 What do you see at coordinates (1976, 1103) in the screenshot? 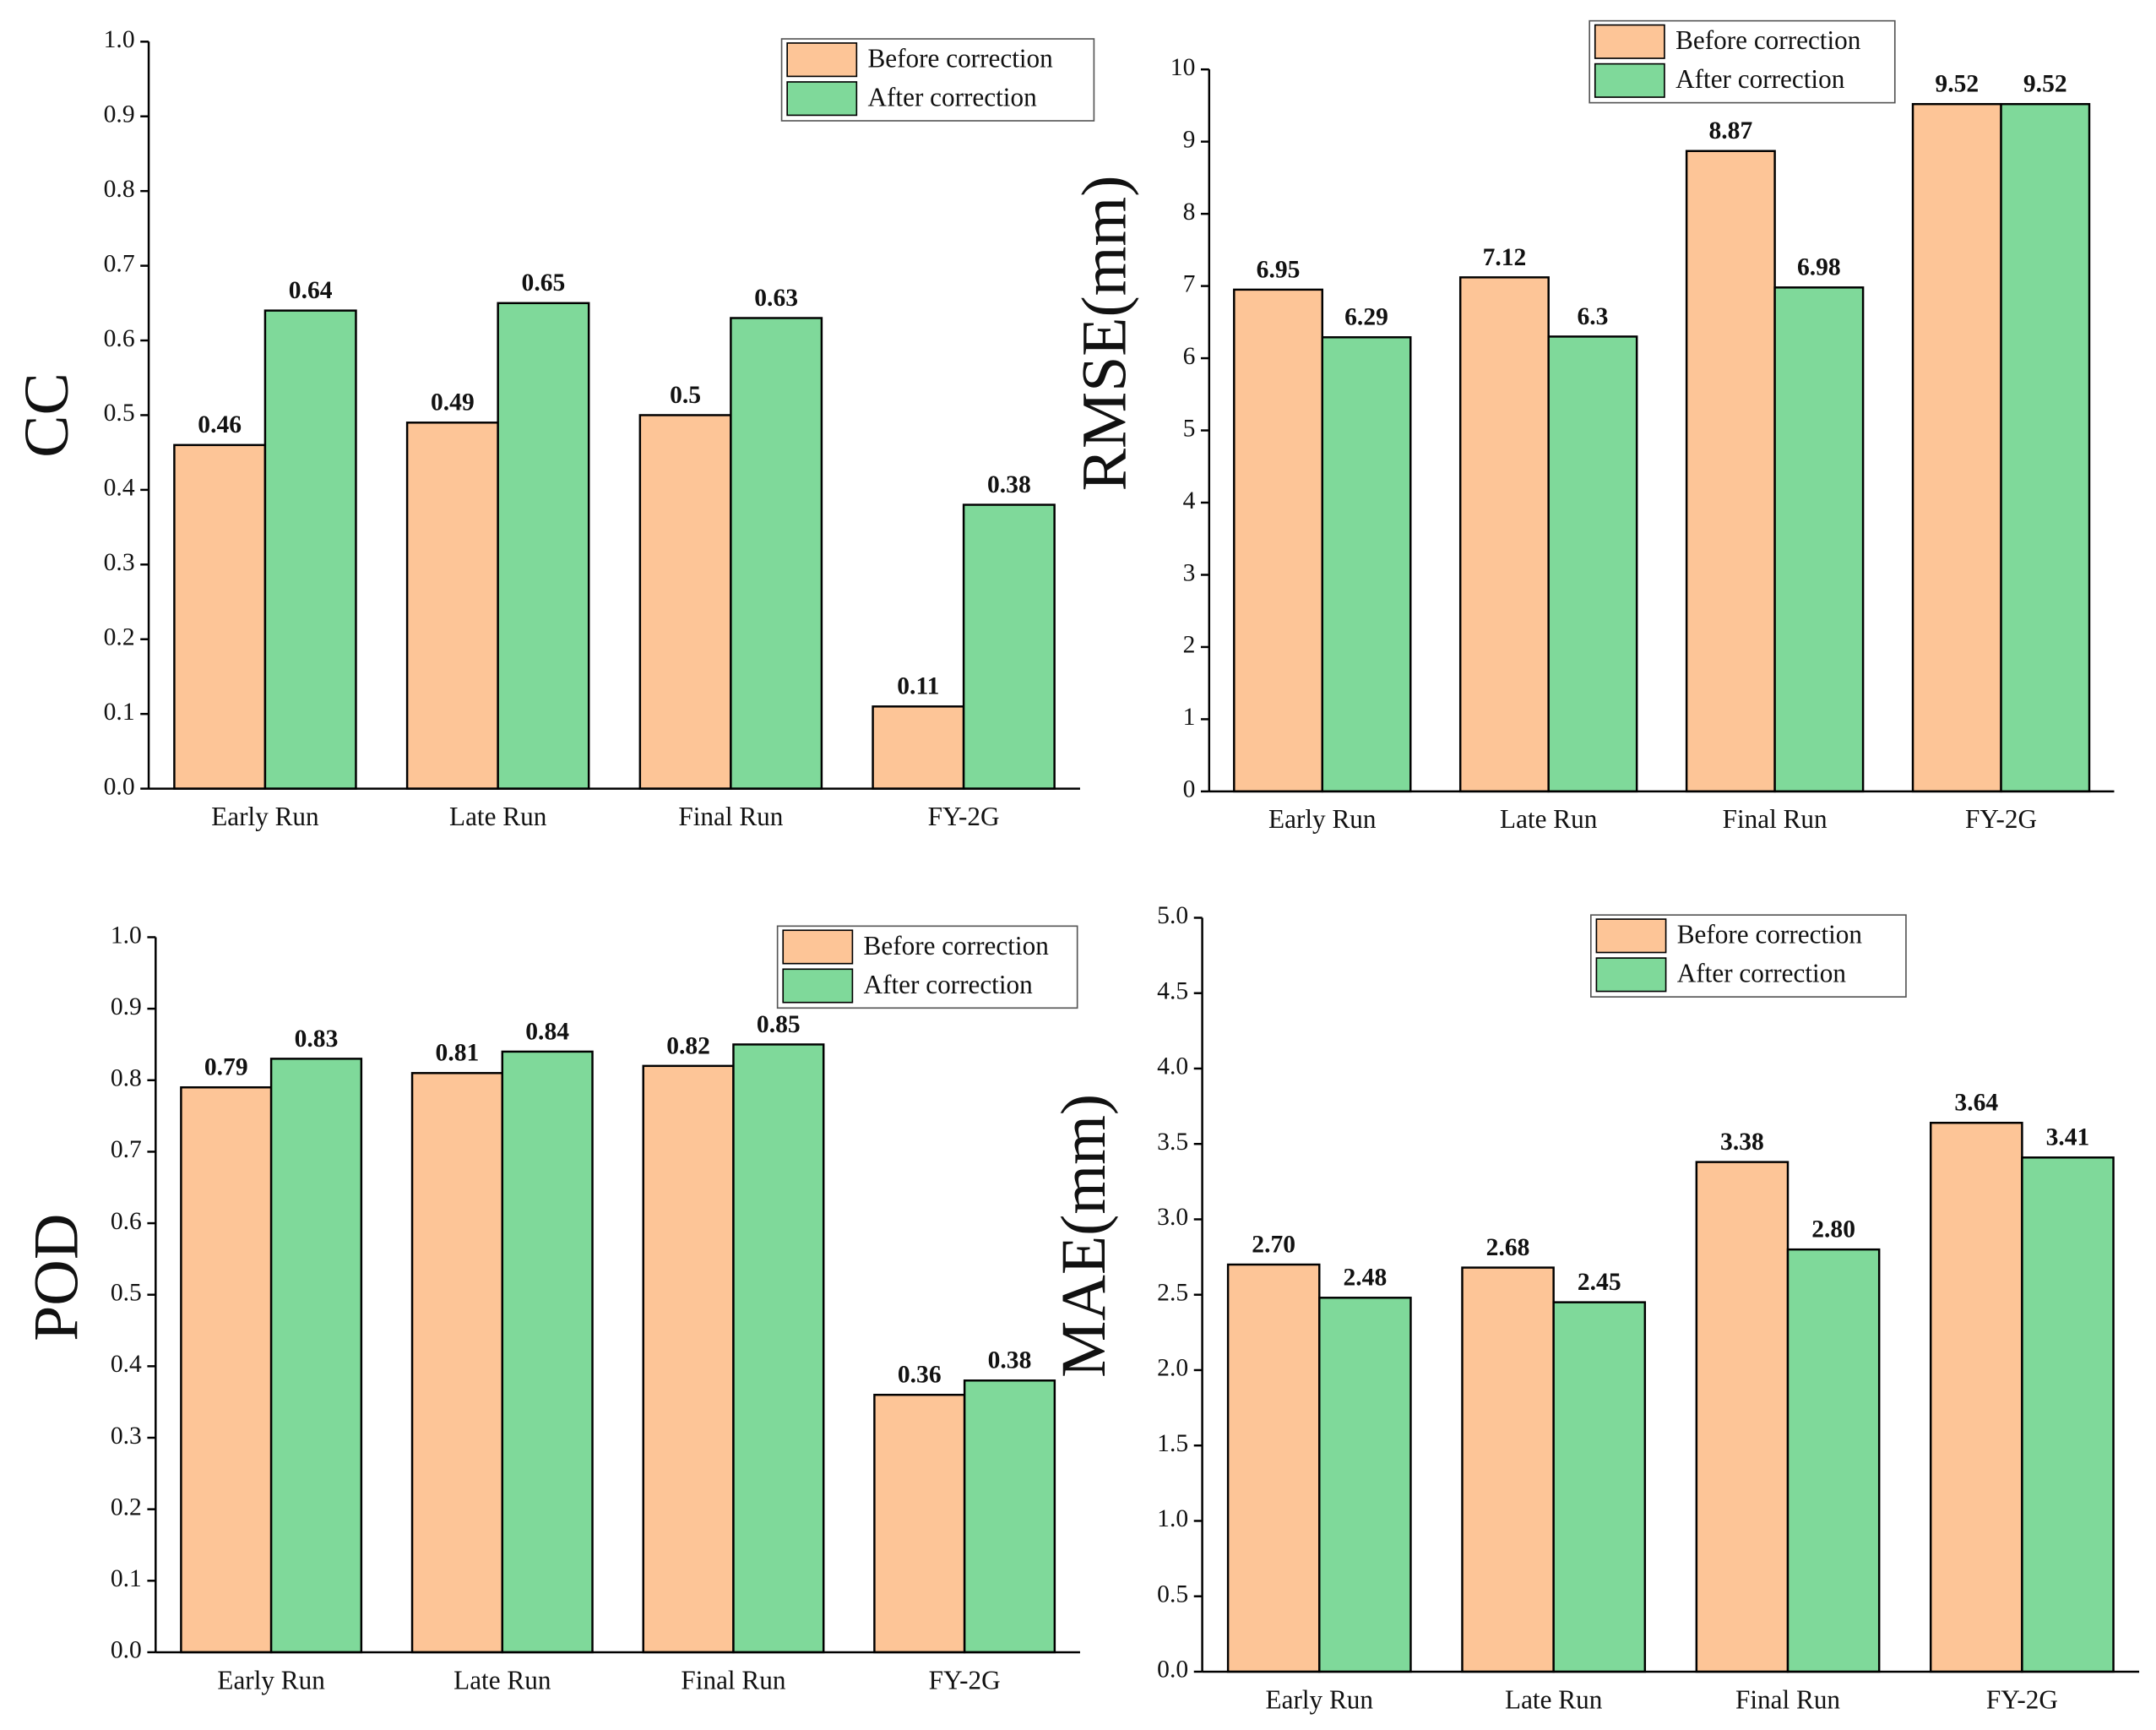
I see `value-label: 3.64` at bounding box center [1976, 1103].